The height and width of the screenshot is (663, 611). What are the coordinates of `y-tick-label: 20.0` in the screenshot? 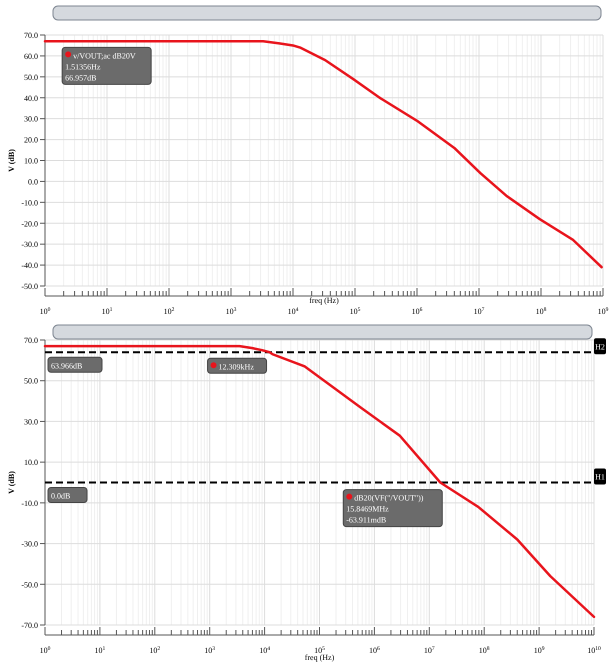 It's located at (31, 140).